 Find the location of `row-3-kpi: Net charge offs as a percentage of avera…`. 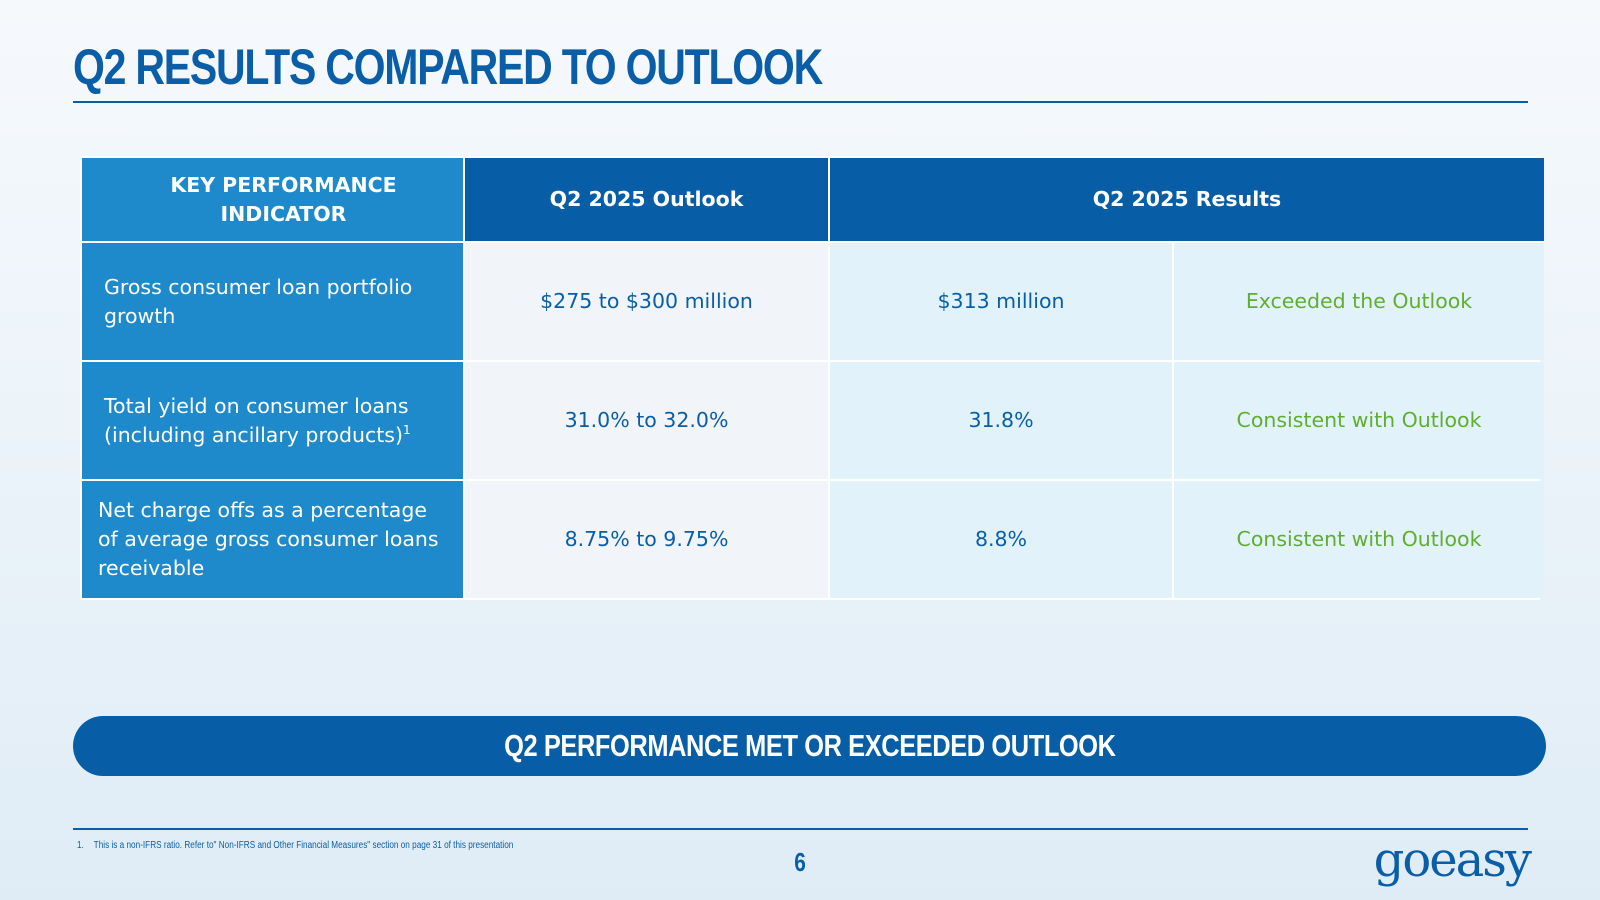

row-3-kpi: Net charge offs as a percentage of avera… is located at coordinates (272, 539).